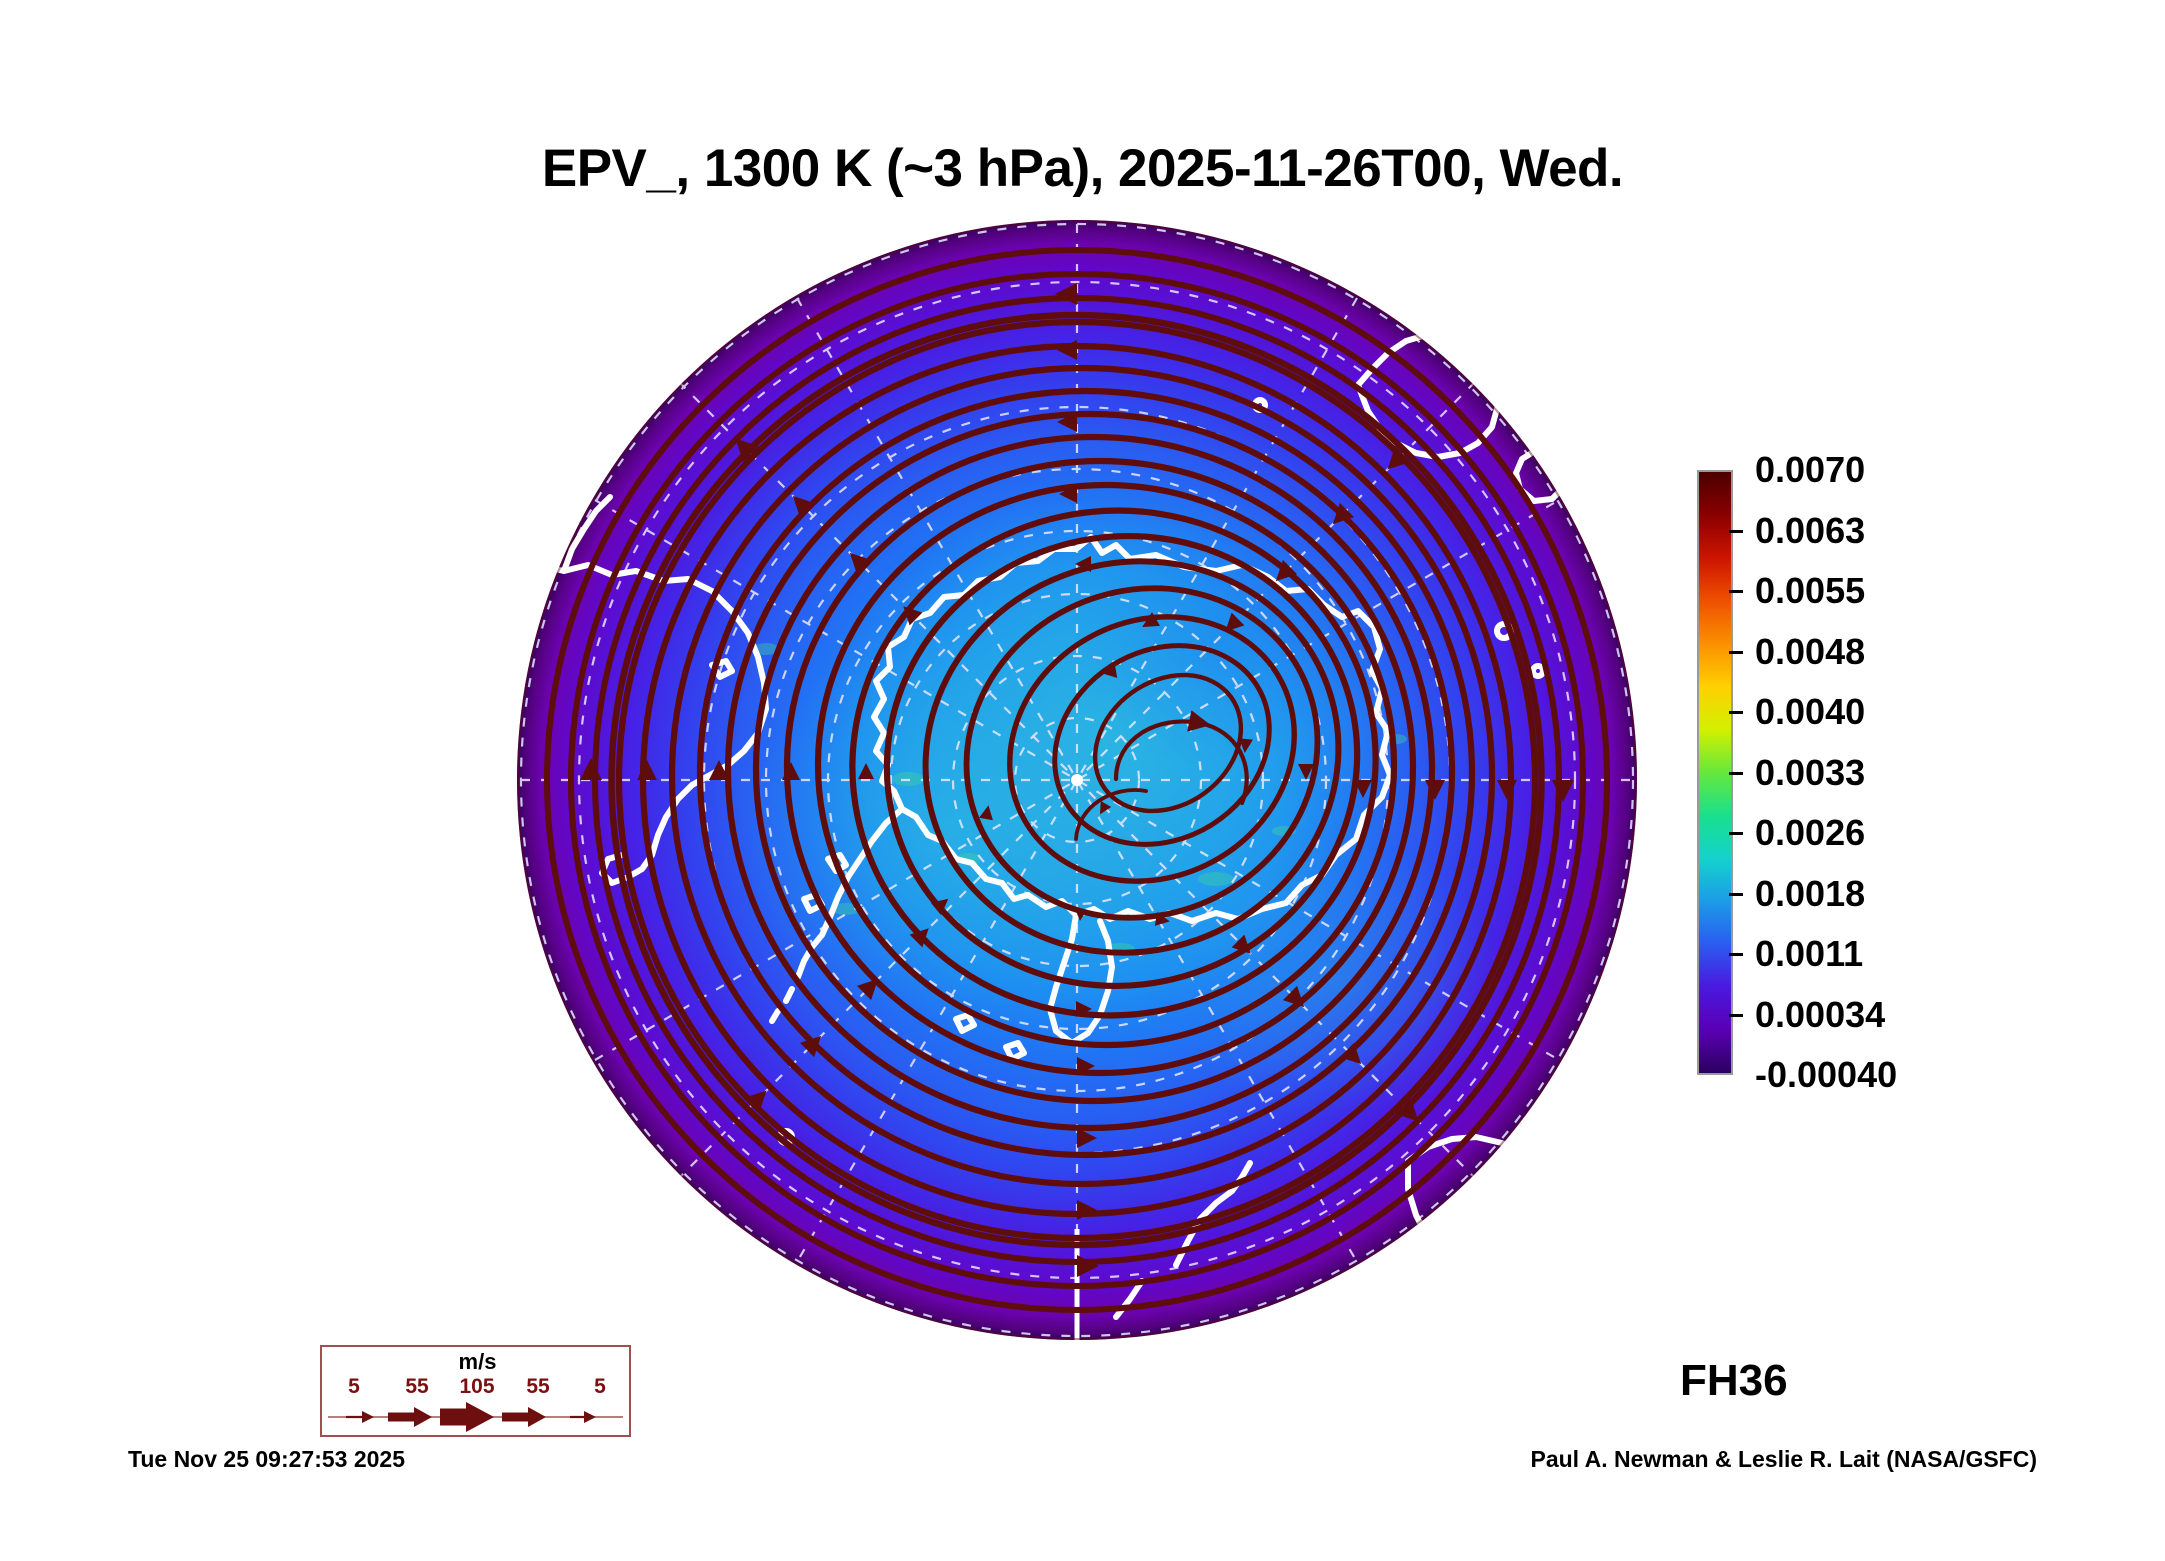  I want to click on colorbar-label-10: -0.00040, so click(1826, 1074).